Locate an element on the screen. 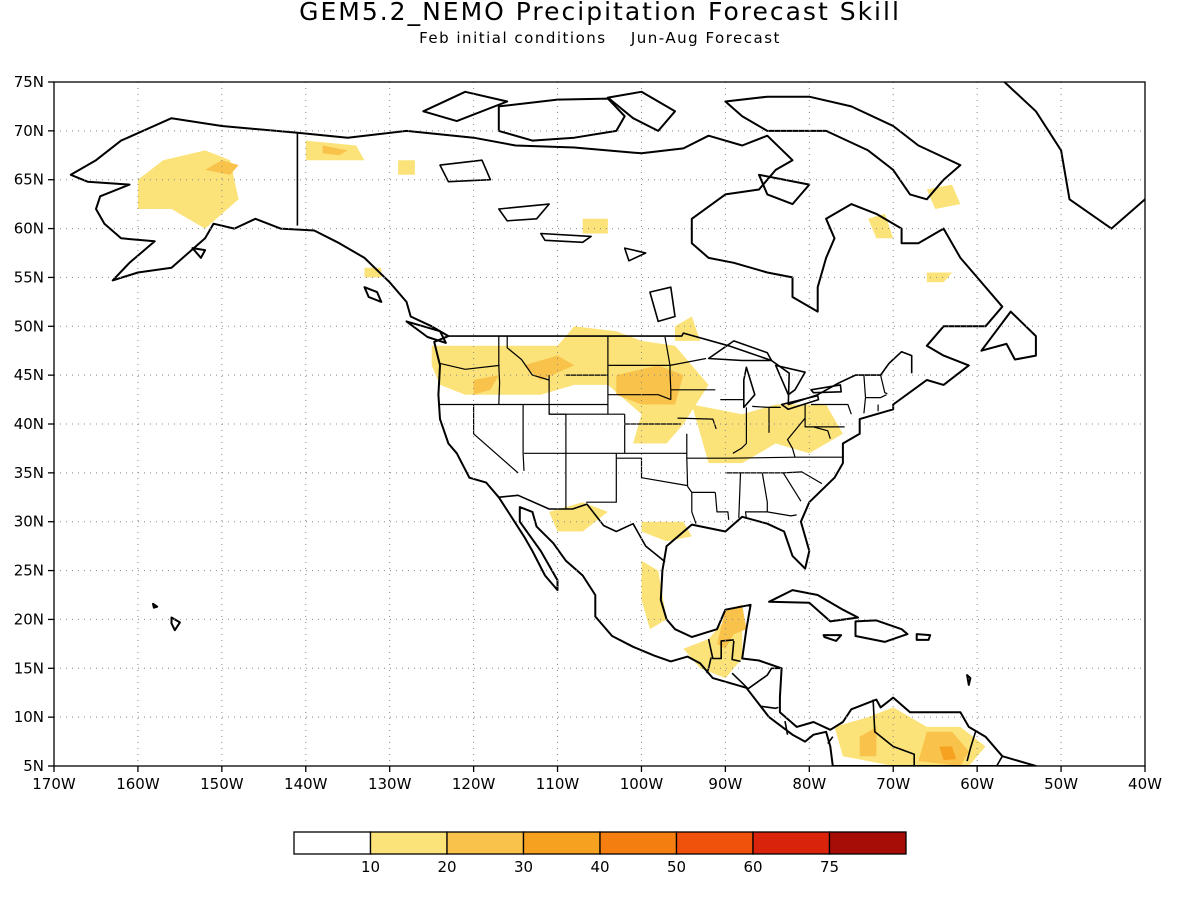  lat-tick-label: 20N is located at coordinates (29, 619).